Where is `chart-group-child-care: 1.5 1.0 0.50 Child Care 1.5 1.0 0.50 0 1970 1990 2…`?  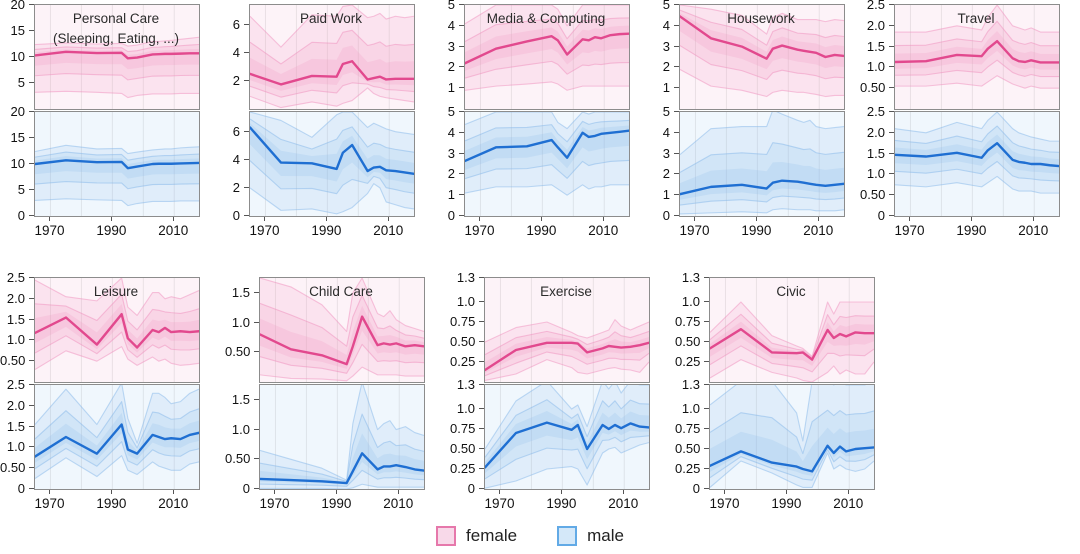 chart-group-child-care: 1.5 1.0 0.50 Child Care 1.5 1.0 0.50 0 1970 1990 2… is located at coordinates (325, 394).